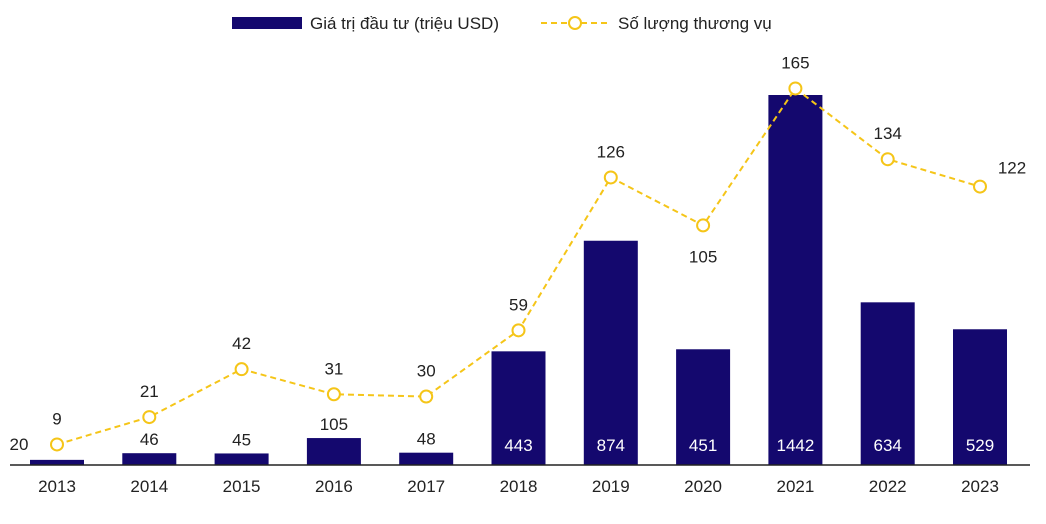 Image resolution: width=1046 pixels, height=524 pixels. I want to click on line-point-2017, so click(426, 396).